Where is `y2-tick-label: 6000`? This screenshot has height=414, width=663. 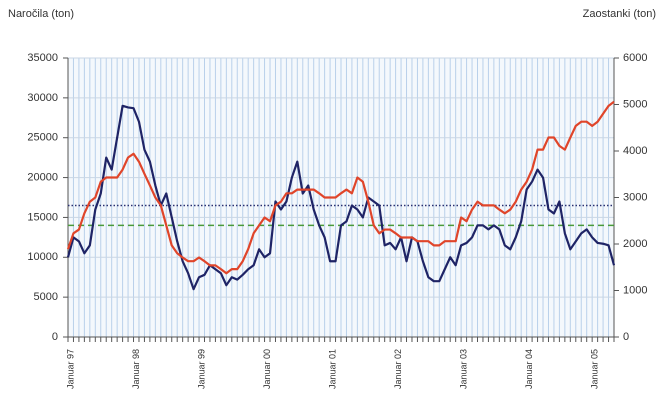 y2-tick-label: 6000 is located at coordinates (635, 58).